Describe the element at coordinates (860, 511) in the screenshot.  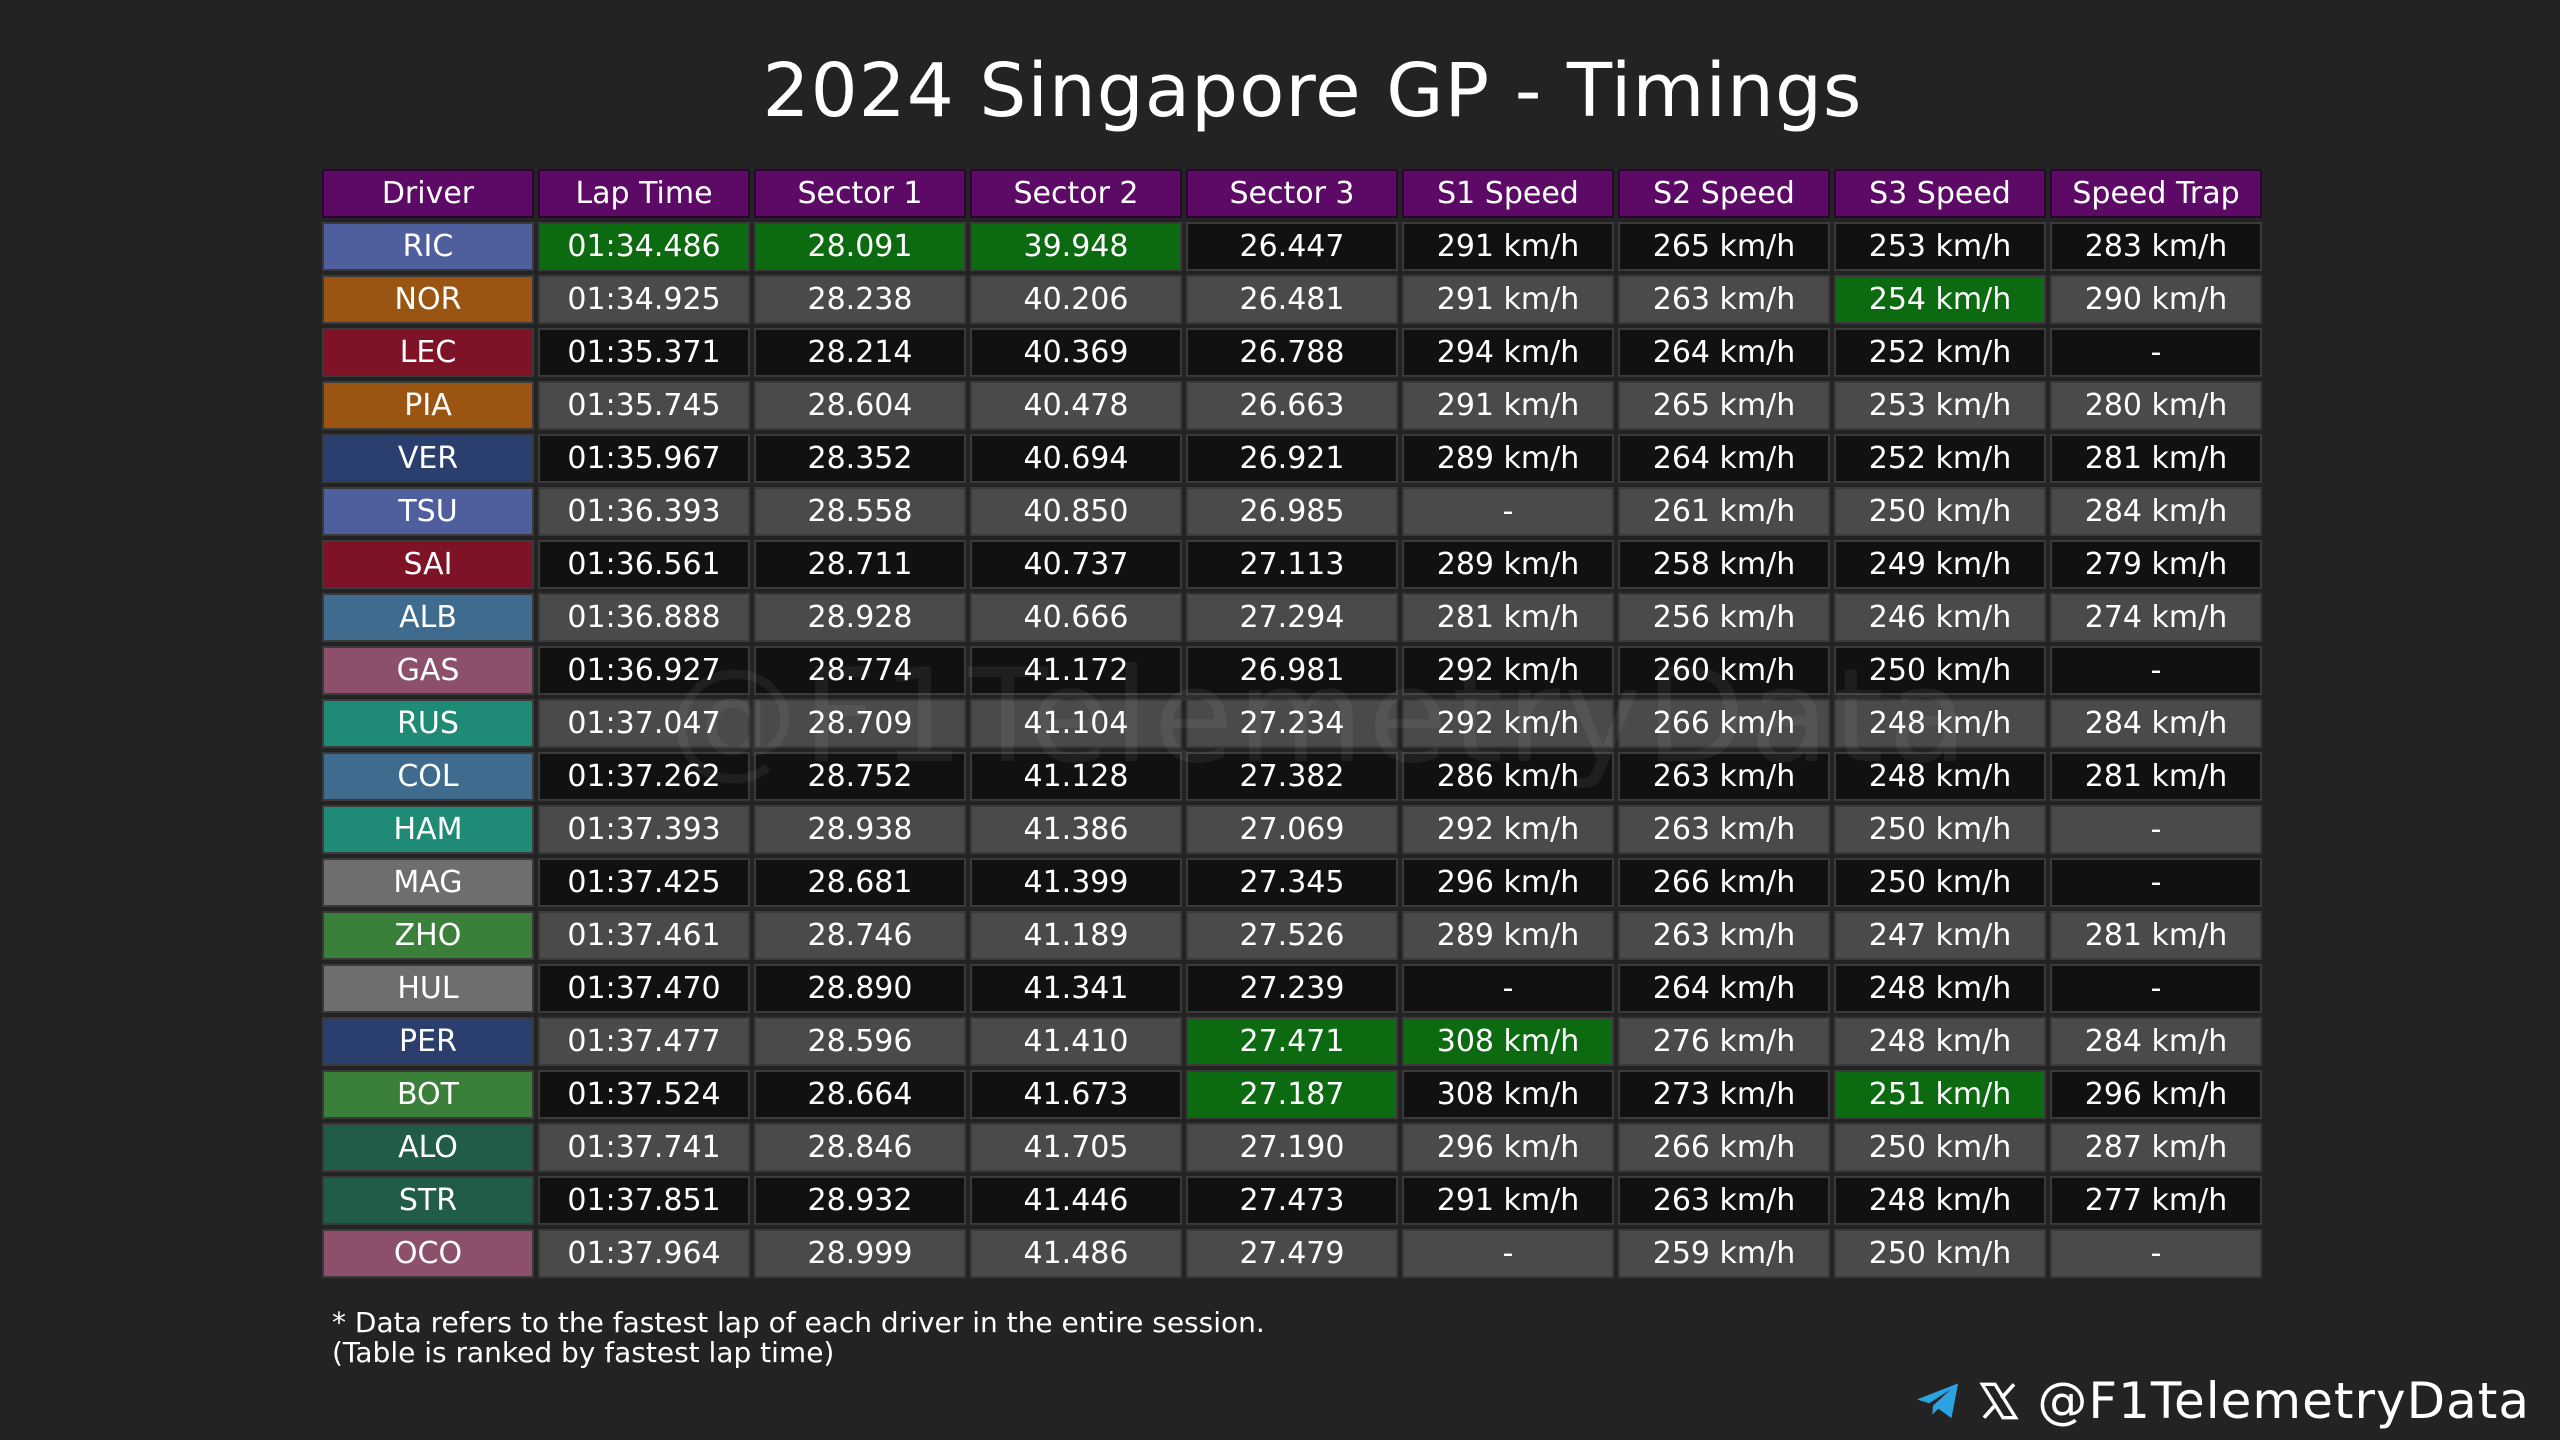
I see `table-cell: 28.558` at that location.